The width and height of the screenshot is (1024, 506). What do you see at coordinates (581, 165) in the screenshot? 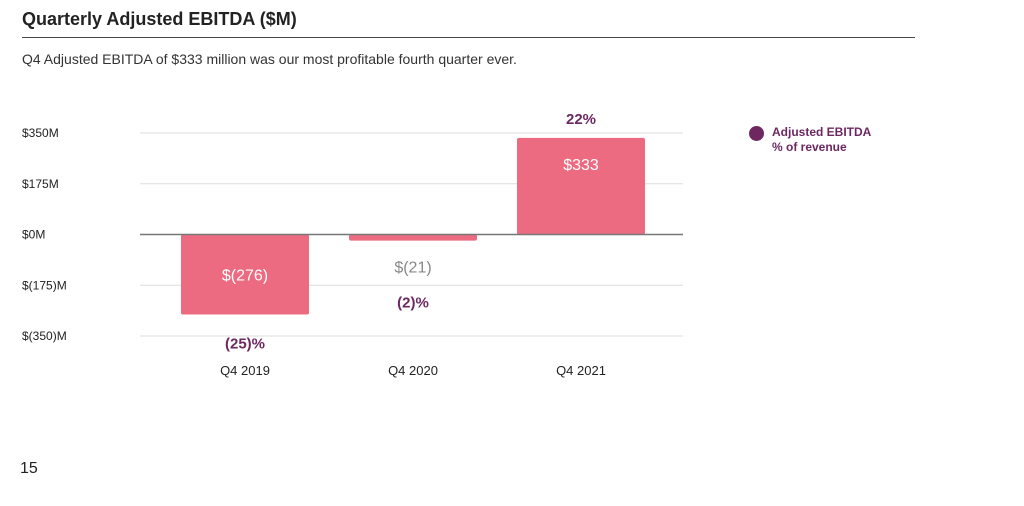
I see `bar-value-label: $333` at bounding box center [581, 165].